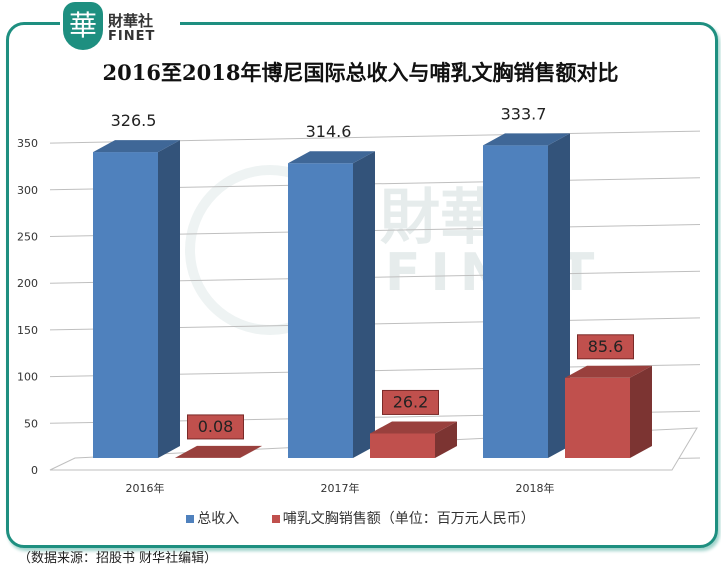 The height and width of the screenshot is (574, 721). Describe the element at coordinates (27, 237) in the screenshot. I see `y-tick-label: 250` at that location.